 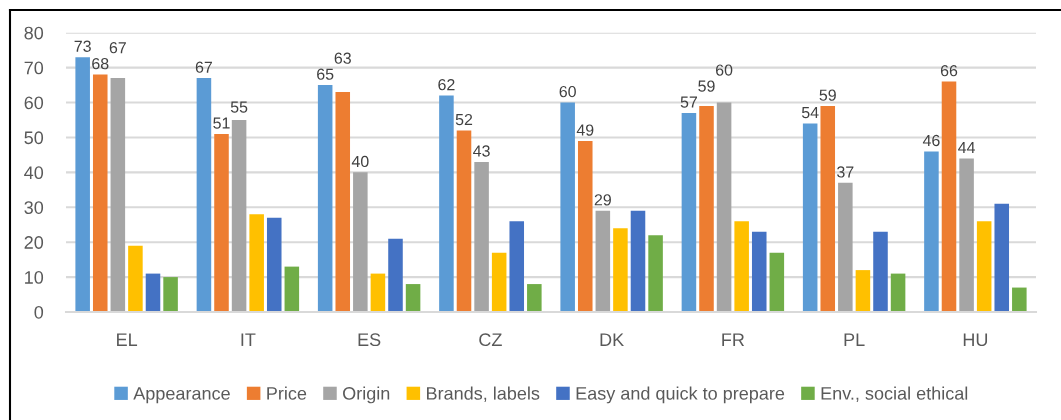 What do you see at coordinates (931, 140) in the screenshot?
I see `data-label: 46` at bounding box center [931, 140].